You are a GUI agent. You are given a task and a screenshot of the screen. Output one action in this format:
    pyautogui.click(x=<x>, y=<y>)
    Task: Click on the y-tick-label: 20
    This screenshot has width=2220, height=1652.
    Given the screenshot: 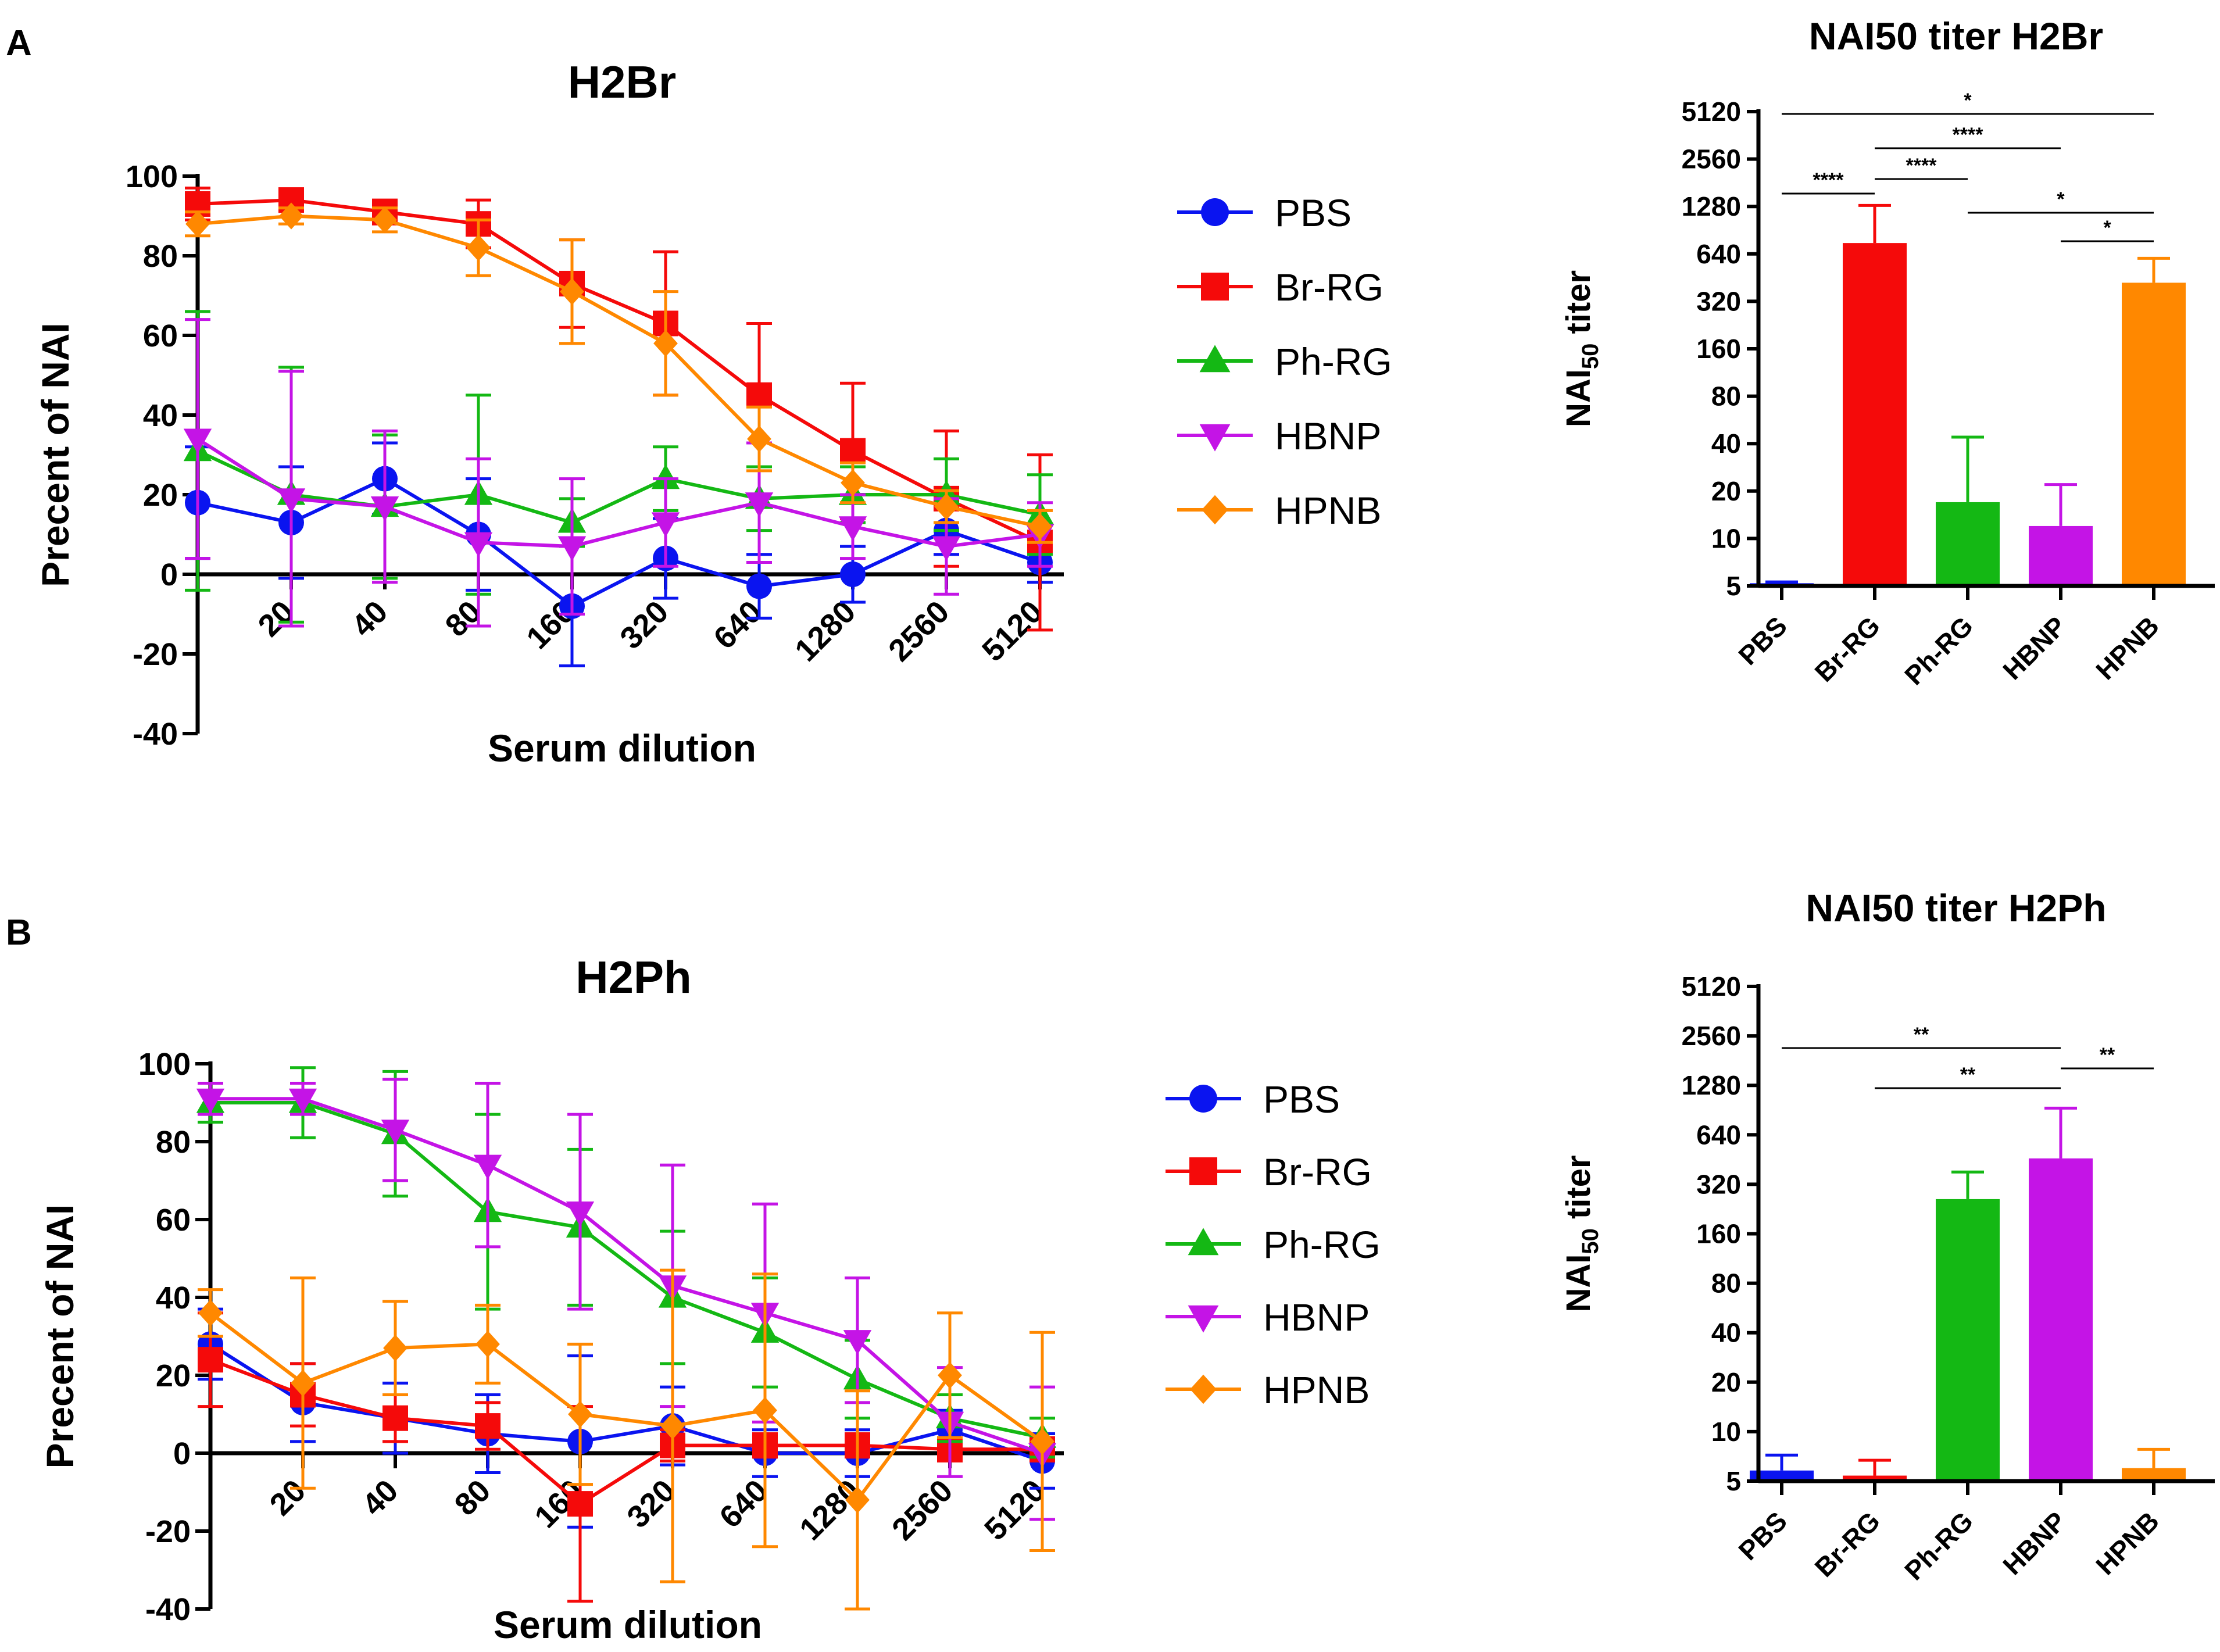 What is the action you would take?
    pyautogui.click(x=161, y=495)
    